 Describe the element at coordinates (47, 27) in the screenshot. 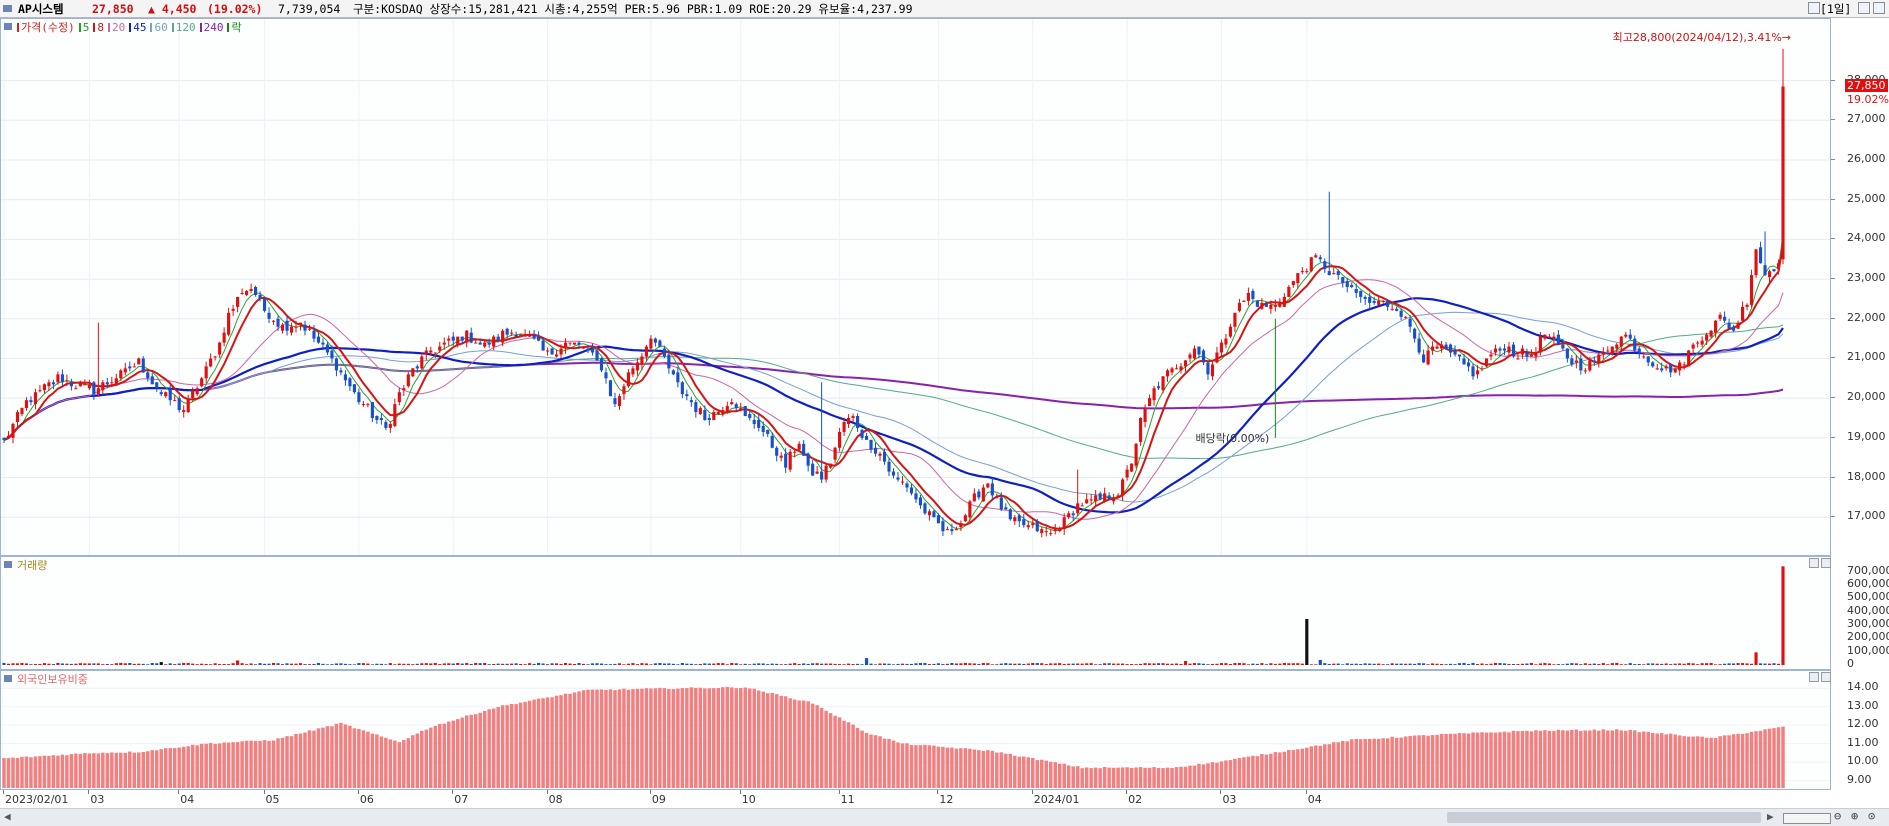

I see `legend-item: 가격(수정)` at that location.